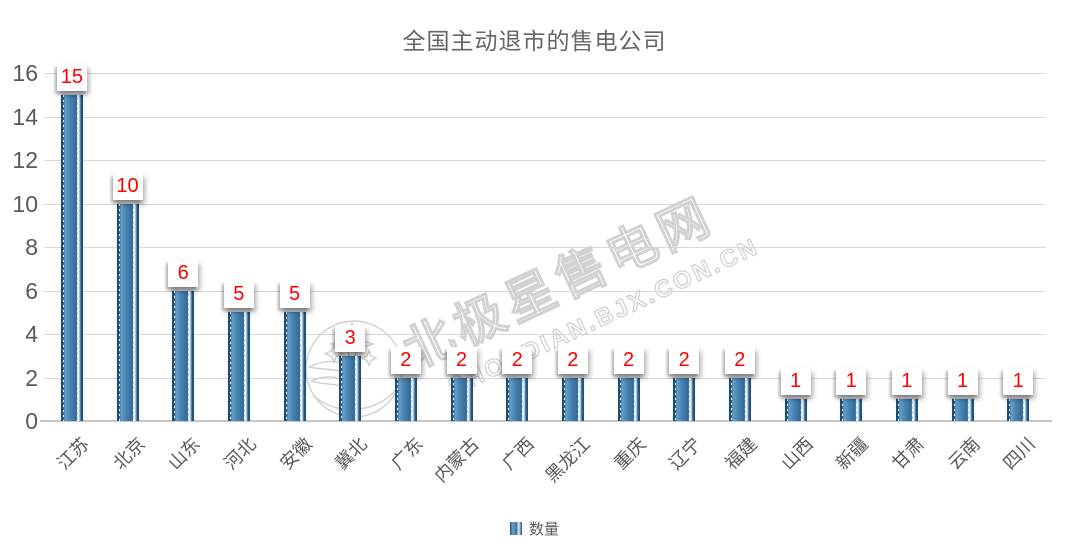  I want to click on y-axis-tick-label: 16, so click(25, 73).